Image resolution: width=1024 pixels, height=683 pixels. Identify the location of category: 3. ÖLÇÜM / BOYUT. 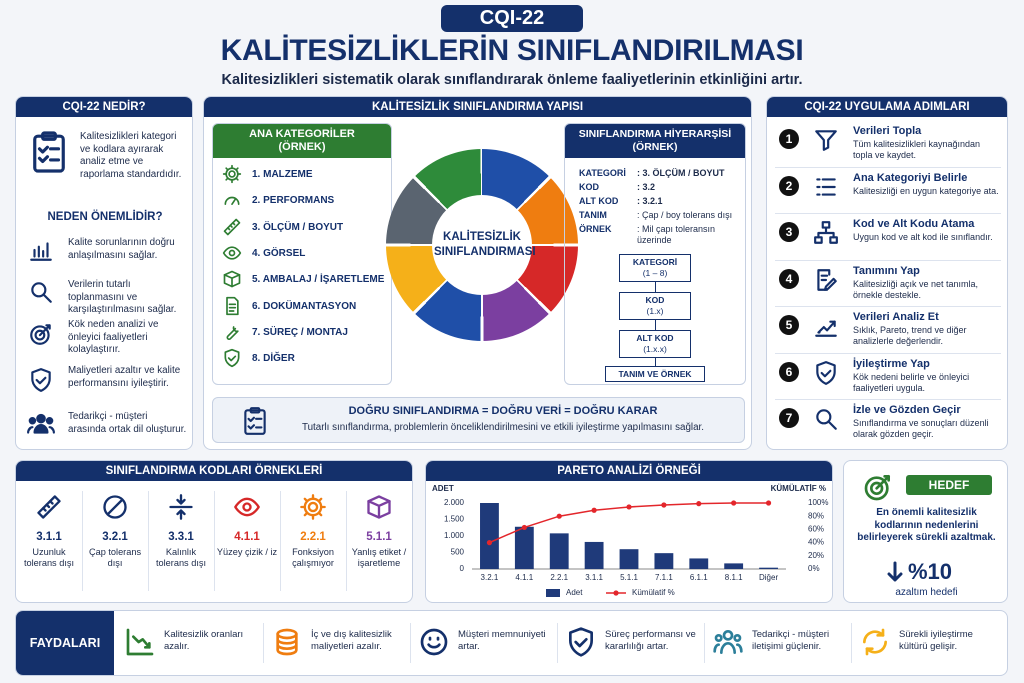
(298, 227).